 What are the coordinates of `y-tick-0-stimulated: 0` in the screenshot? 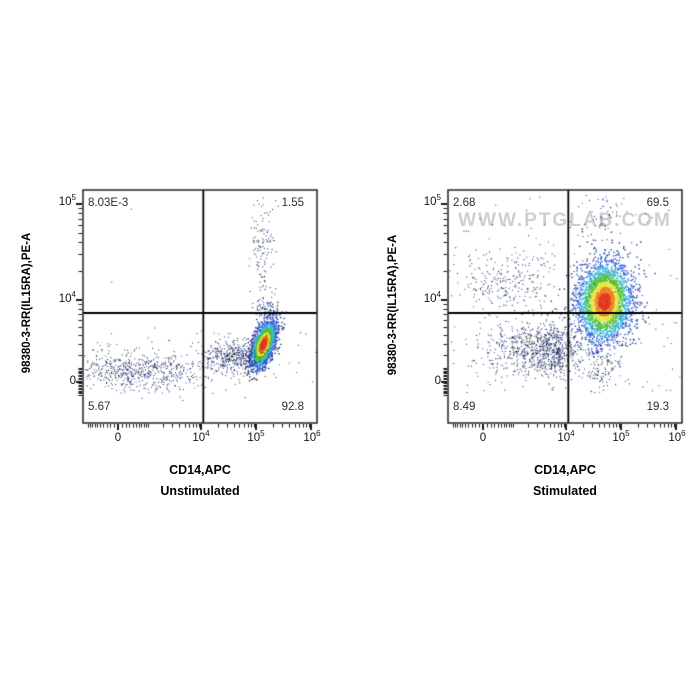 It's located at (437, 381).